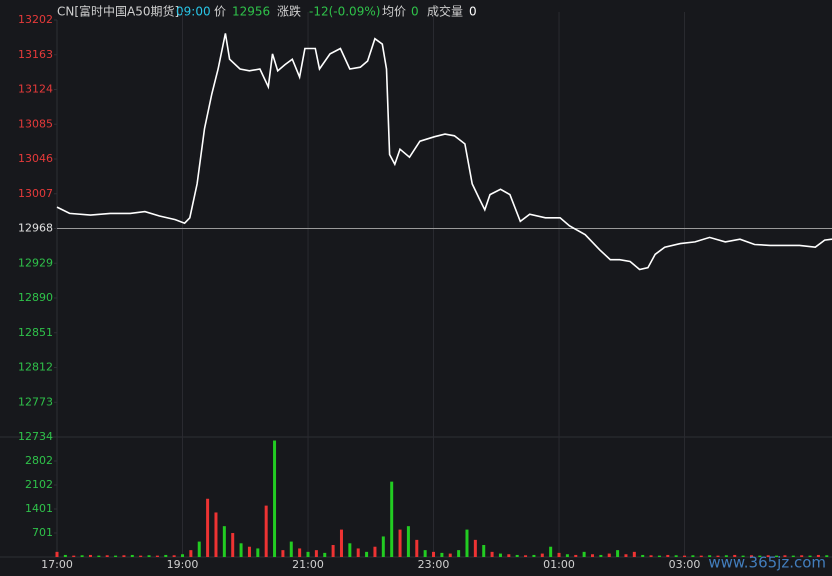 The width and height of the screenshot is (832, 576). What do you see at coordinates (118, 11) in the screenshot?
I see `chart-title: CN[富时中国A50期货]` at bounding box center [118, 11].